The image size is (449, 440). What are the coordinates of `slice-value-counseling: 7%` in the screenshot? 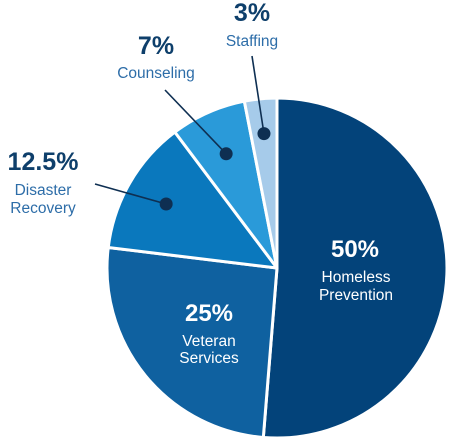 It's located at (156, 46).